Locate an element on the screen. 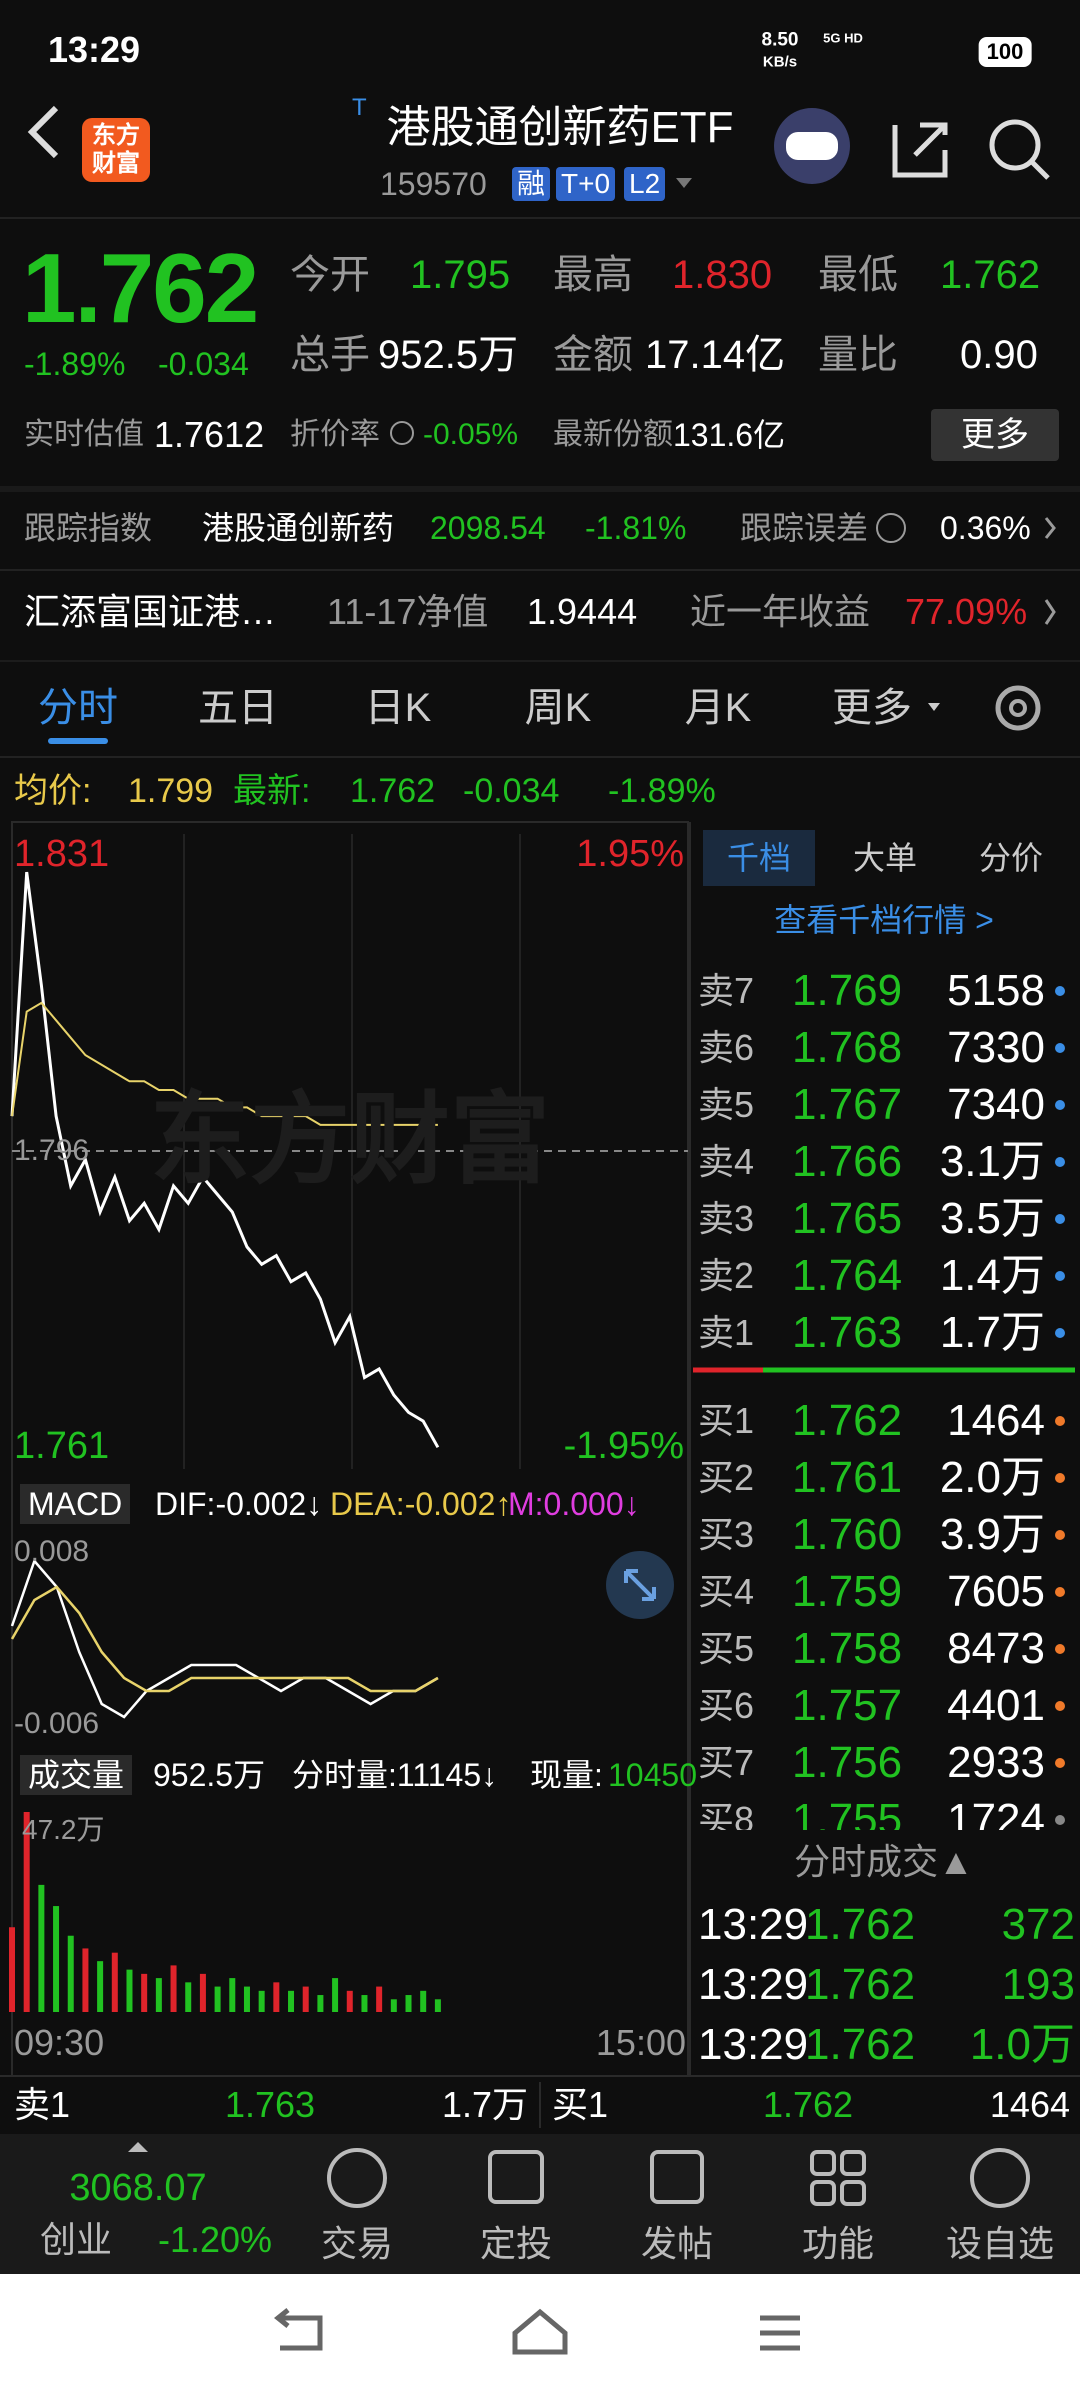  nav-item: 功能 is located at coordinates (838, 2243).